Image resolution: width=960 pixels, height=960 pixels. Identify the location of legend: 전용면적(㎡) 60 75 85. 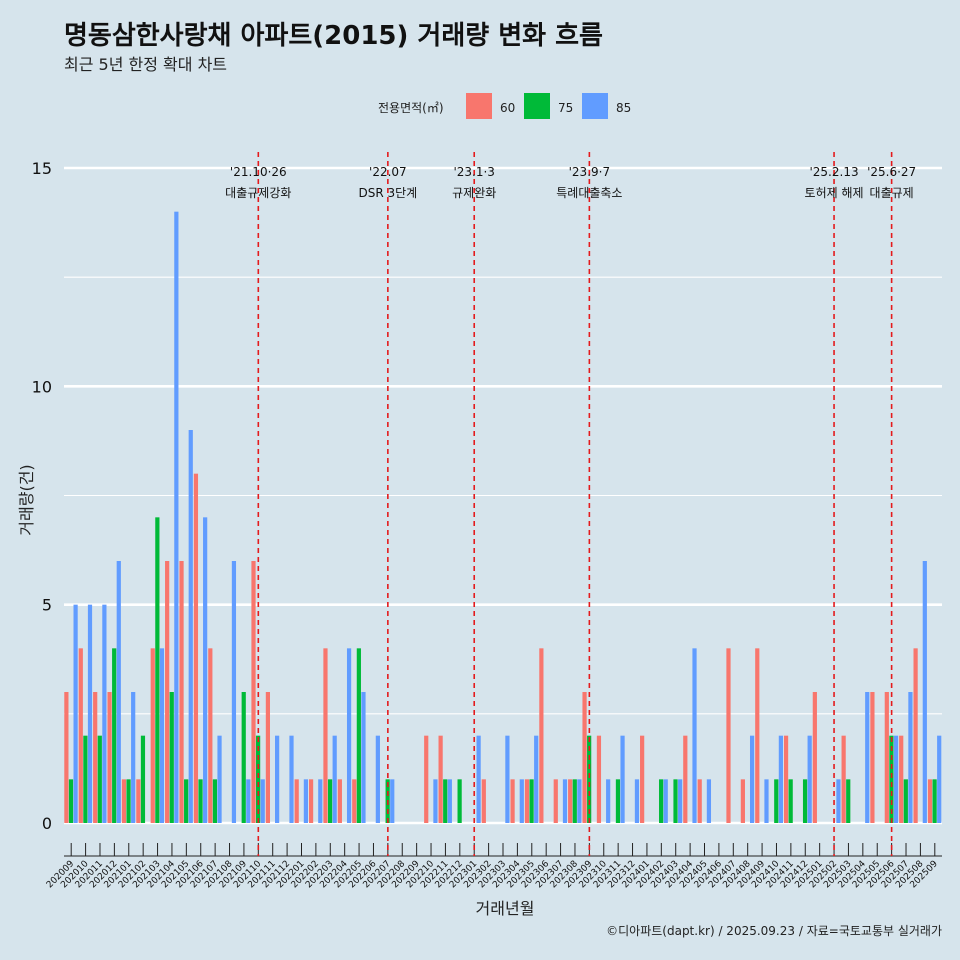
(504, 106).